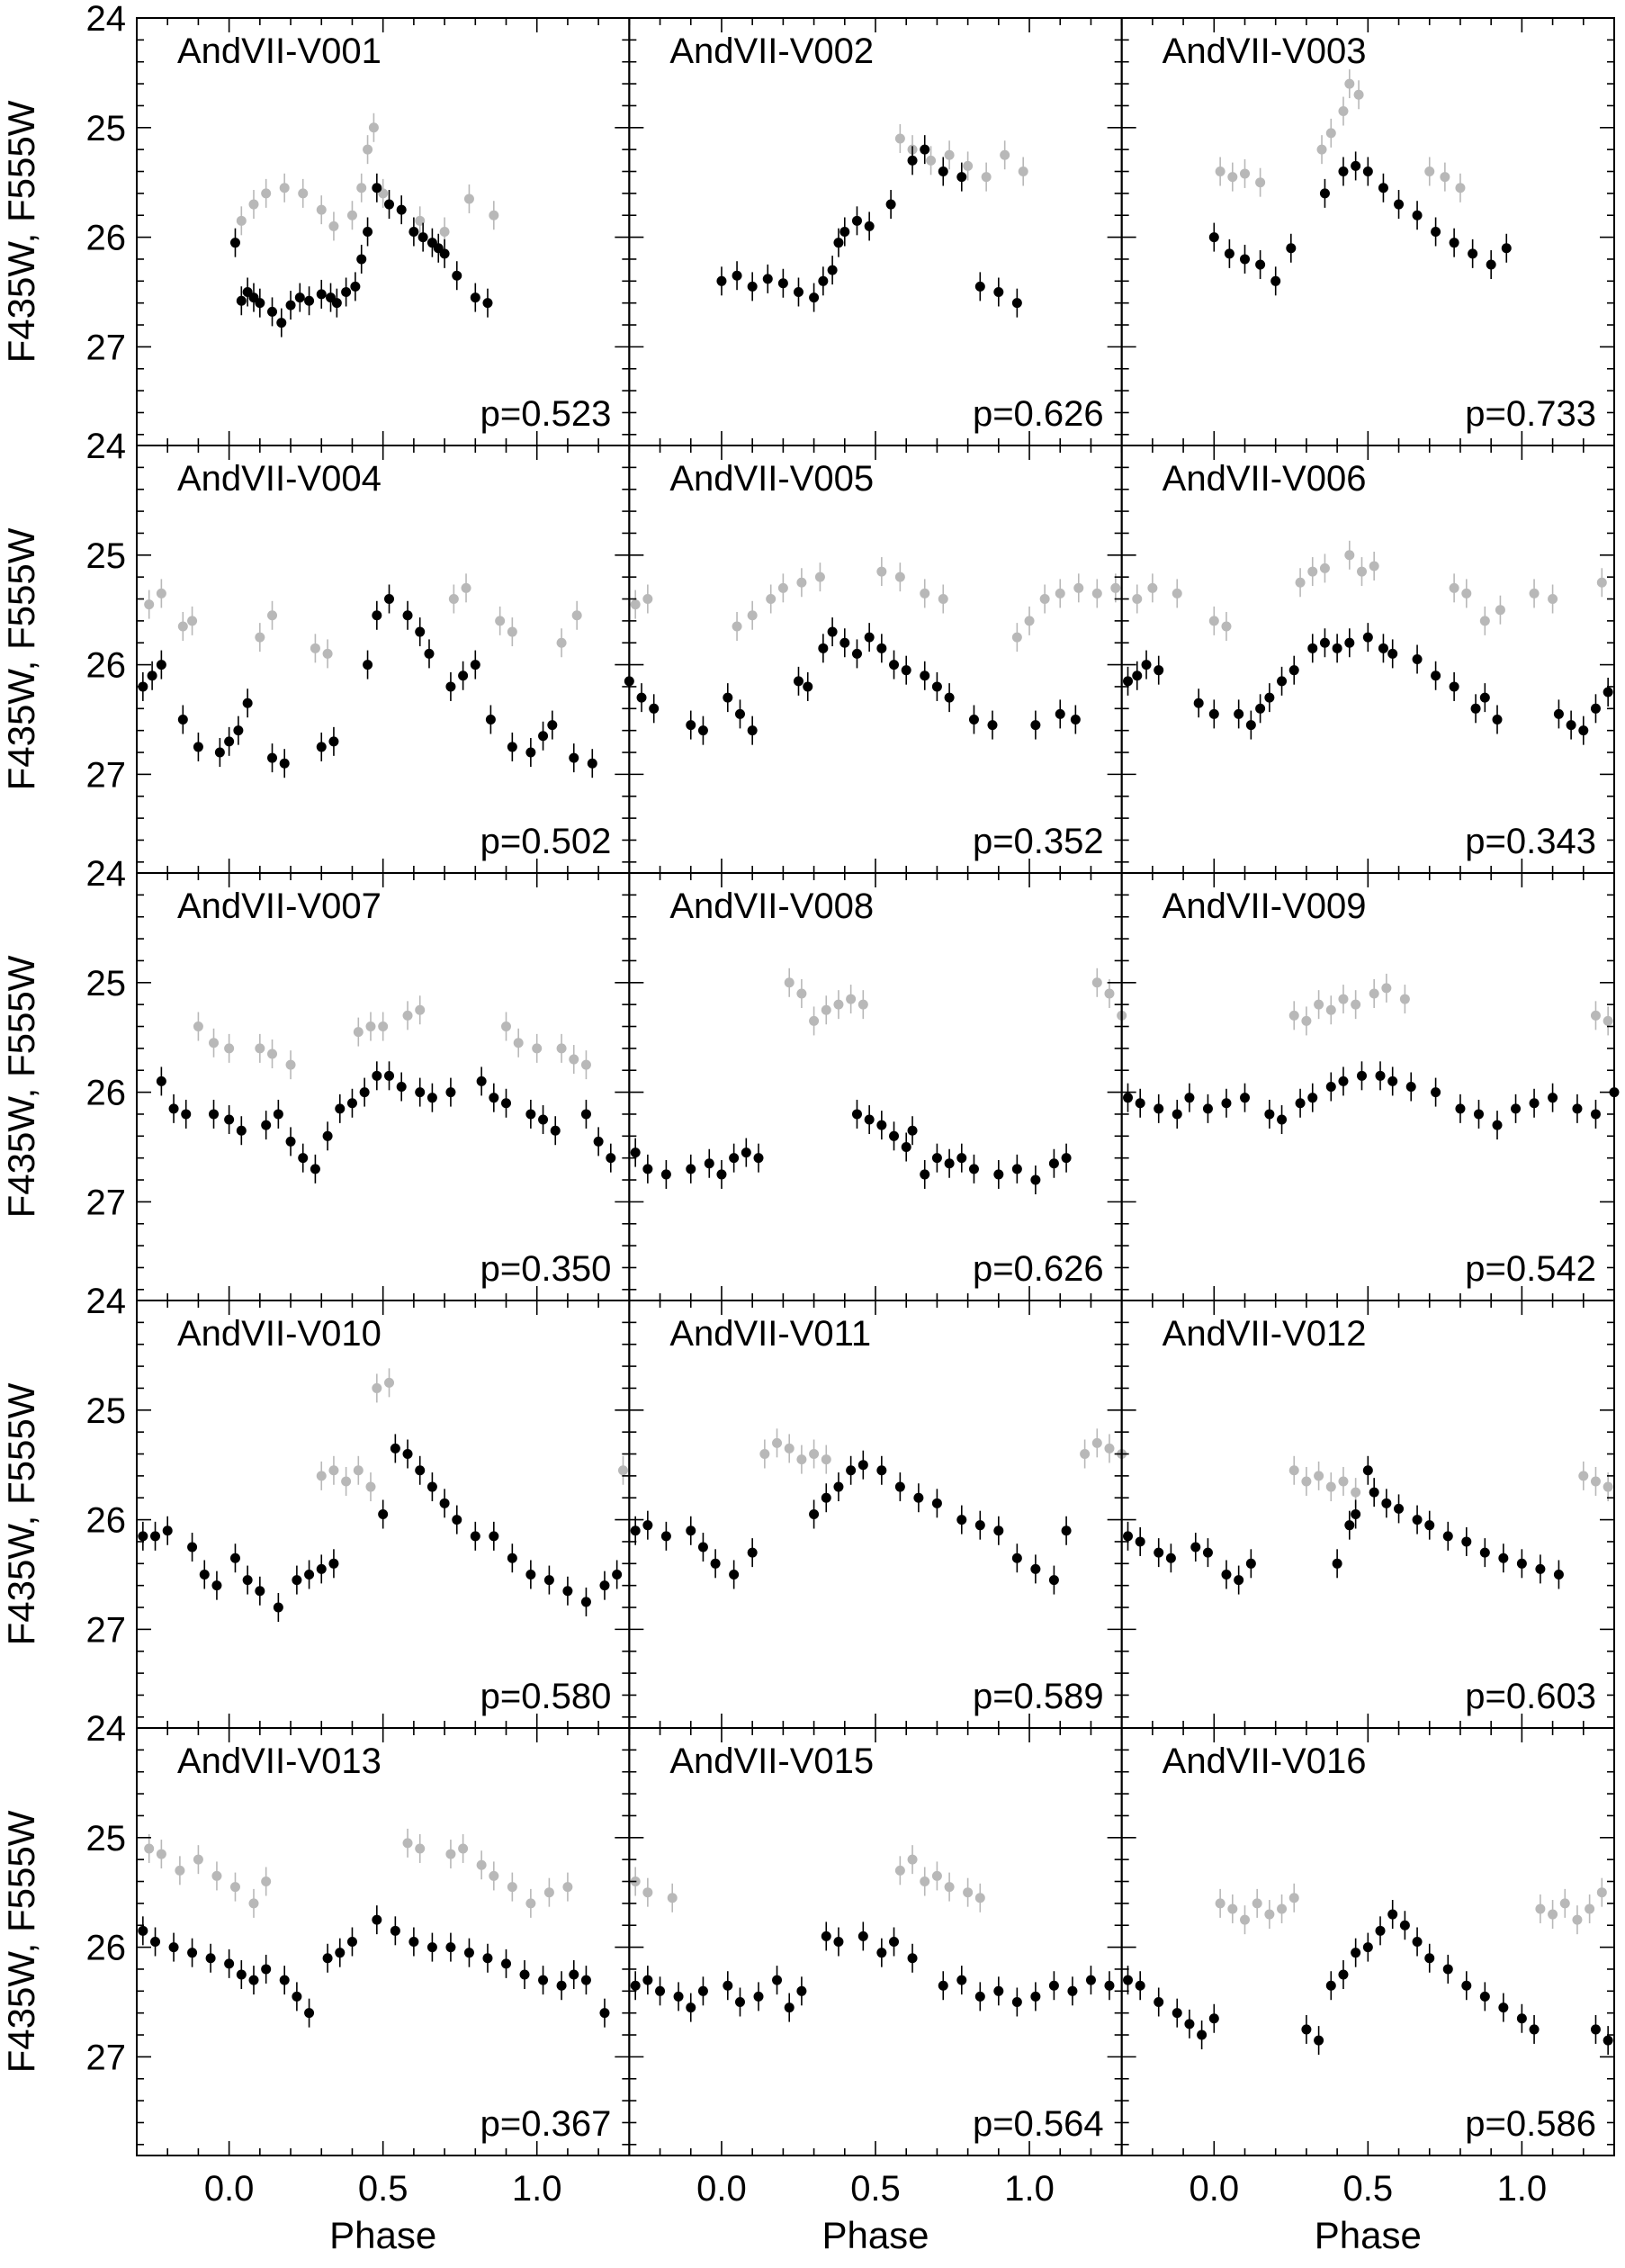 This screenshot has height=2268, width=1625. Describe the element at coordinates (107, 1411) in the screenshot. I see `y-tick-label: 25` at that location.